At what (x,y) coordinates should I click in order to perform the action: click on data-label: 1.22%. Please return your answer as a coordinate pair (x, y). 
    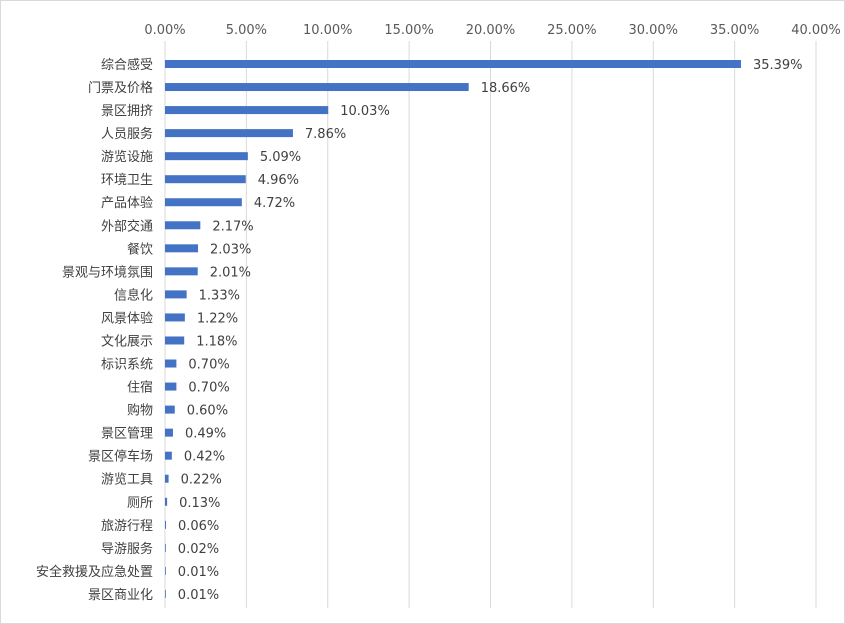
    Looking at the image, I should click on (217, 318).